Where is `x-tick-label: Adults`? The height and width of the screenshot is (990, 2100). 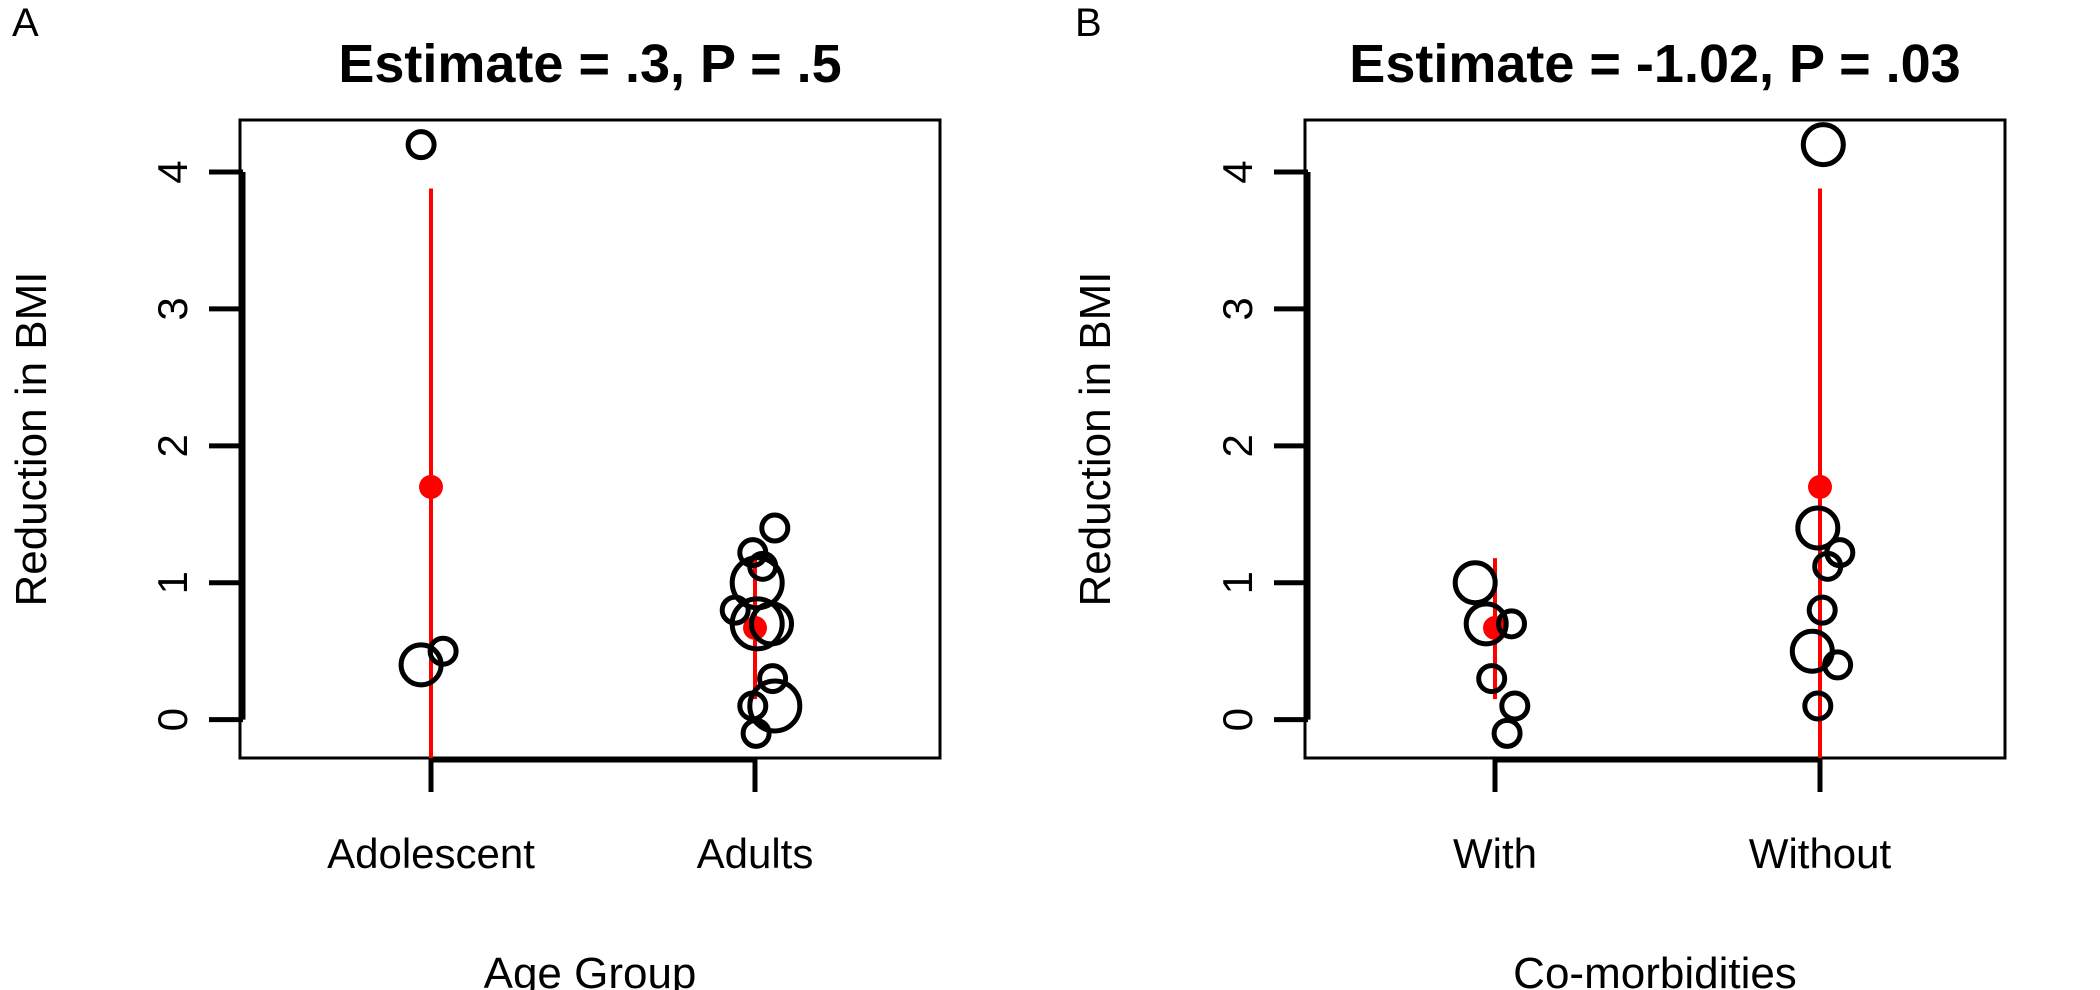
x-tick-label: Adults is located at coordinates (755, 853).